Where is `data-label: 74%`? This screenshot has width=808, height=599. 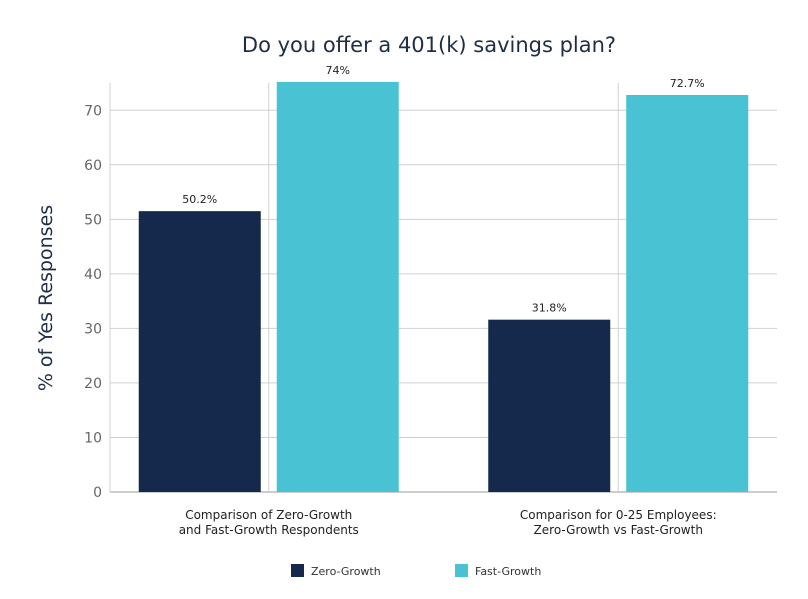
data-label: 74% is located at coordinates (338, 70).